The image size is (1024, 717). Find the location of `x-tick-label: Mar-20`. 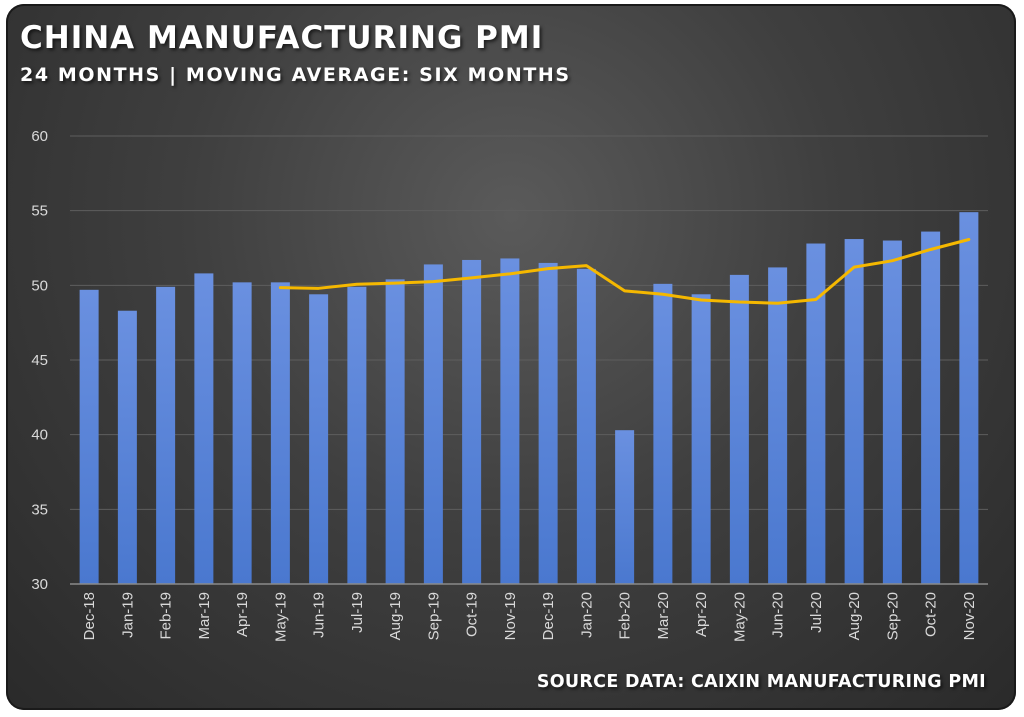

x-tick-label: Mar-20 is located at coordinates (663, 616).